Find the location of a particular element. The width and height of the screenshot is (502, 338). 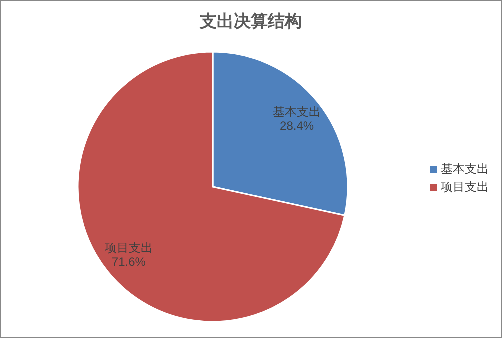

slice-label: 项目支出 is located at coordinates (128, 247).